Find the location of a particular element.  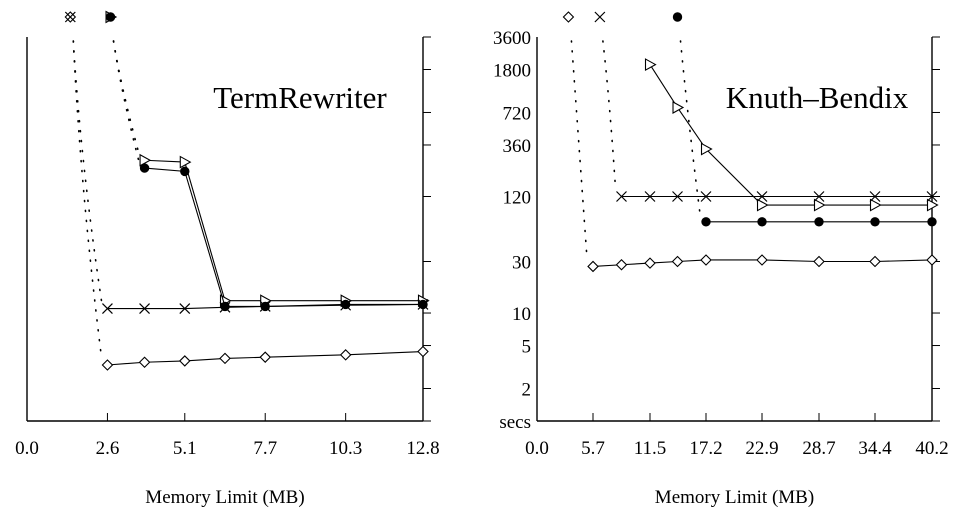

chart-title: Knuth–Bendix is located at coordinates (817, 97).